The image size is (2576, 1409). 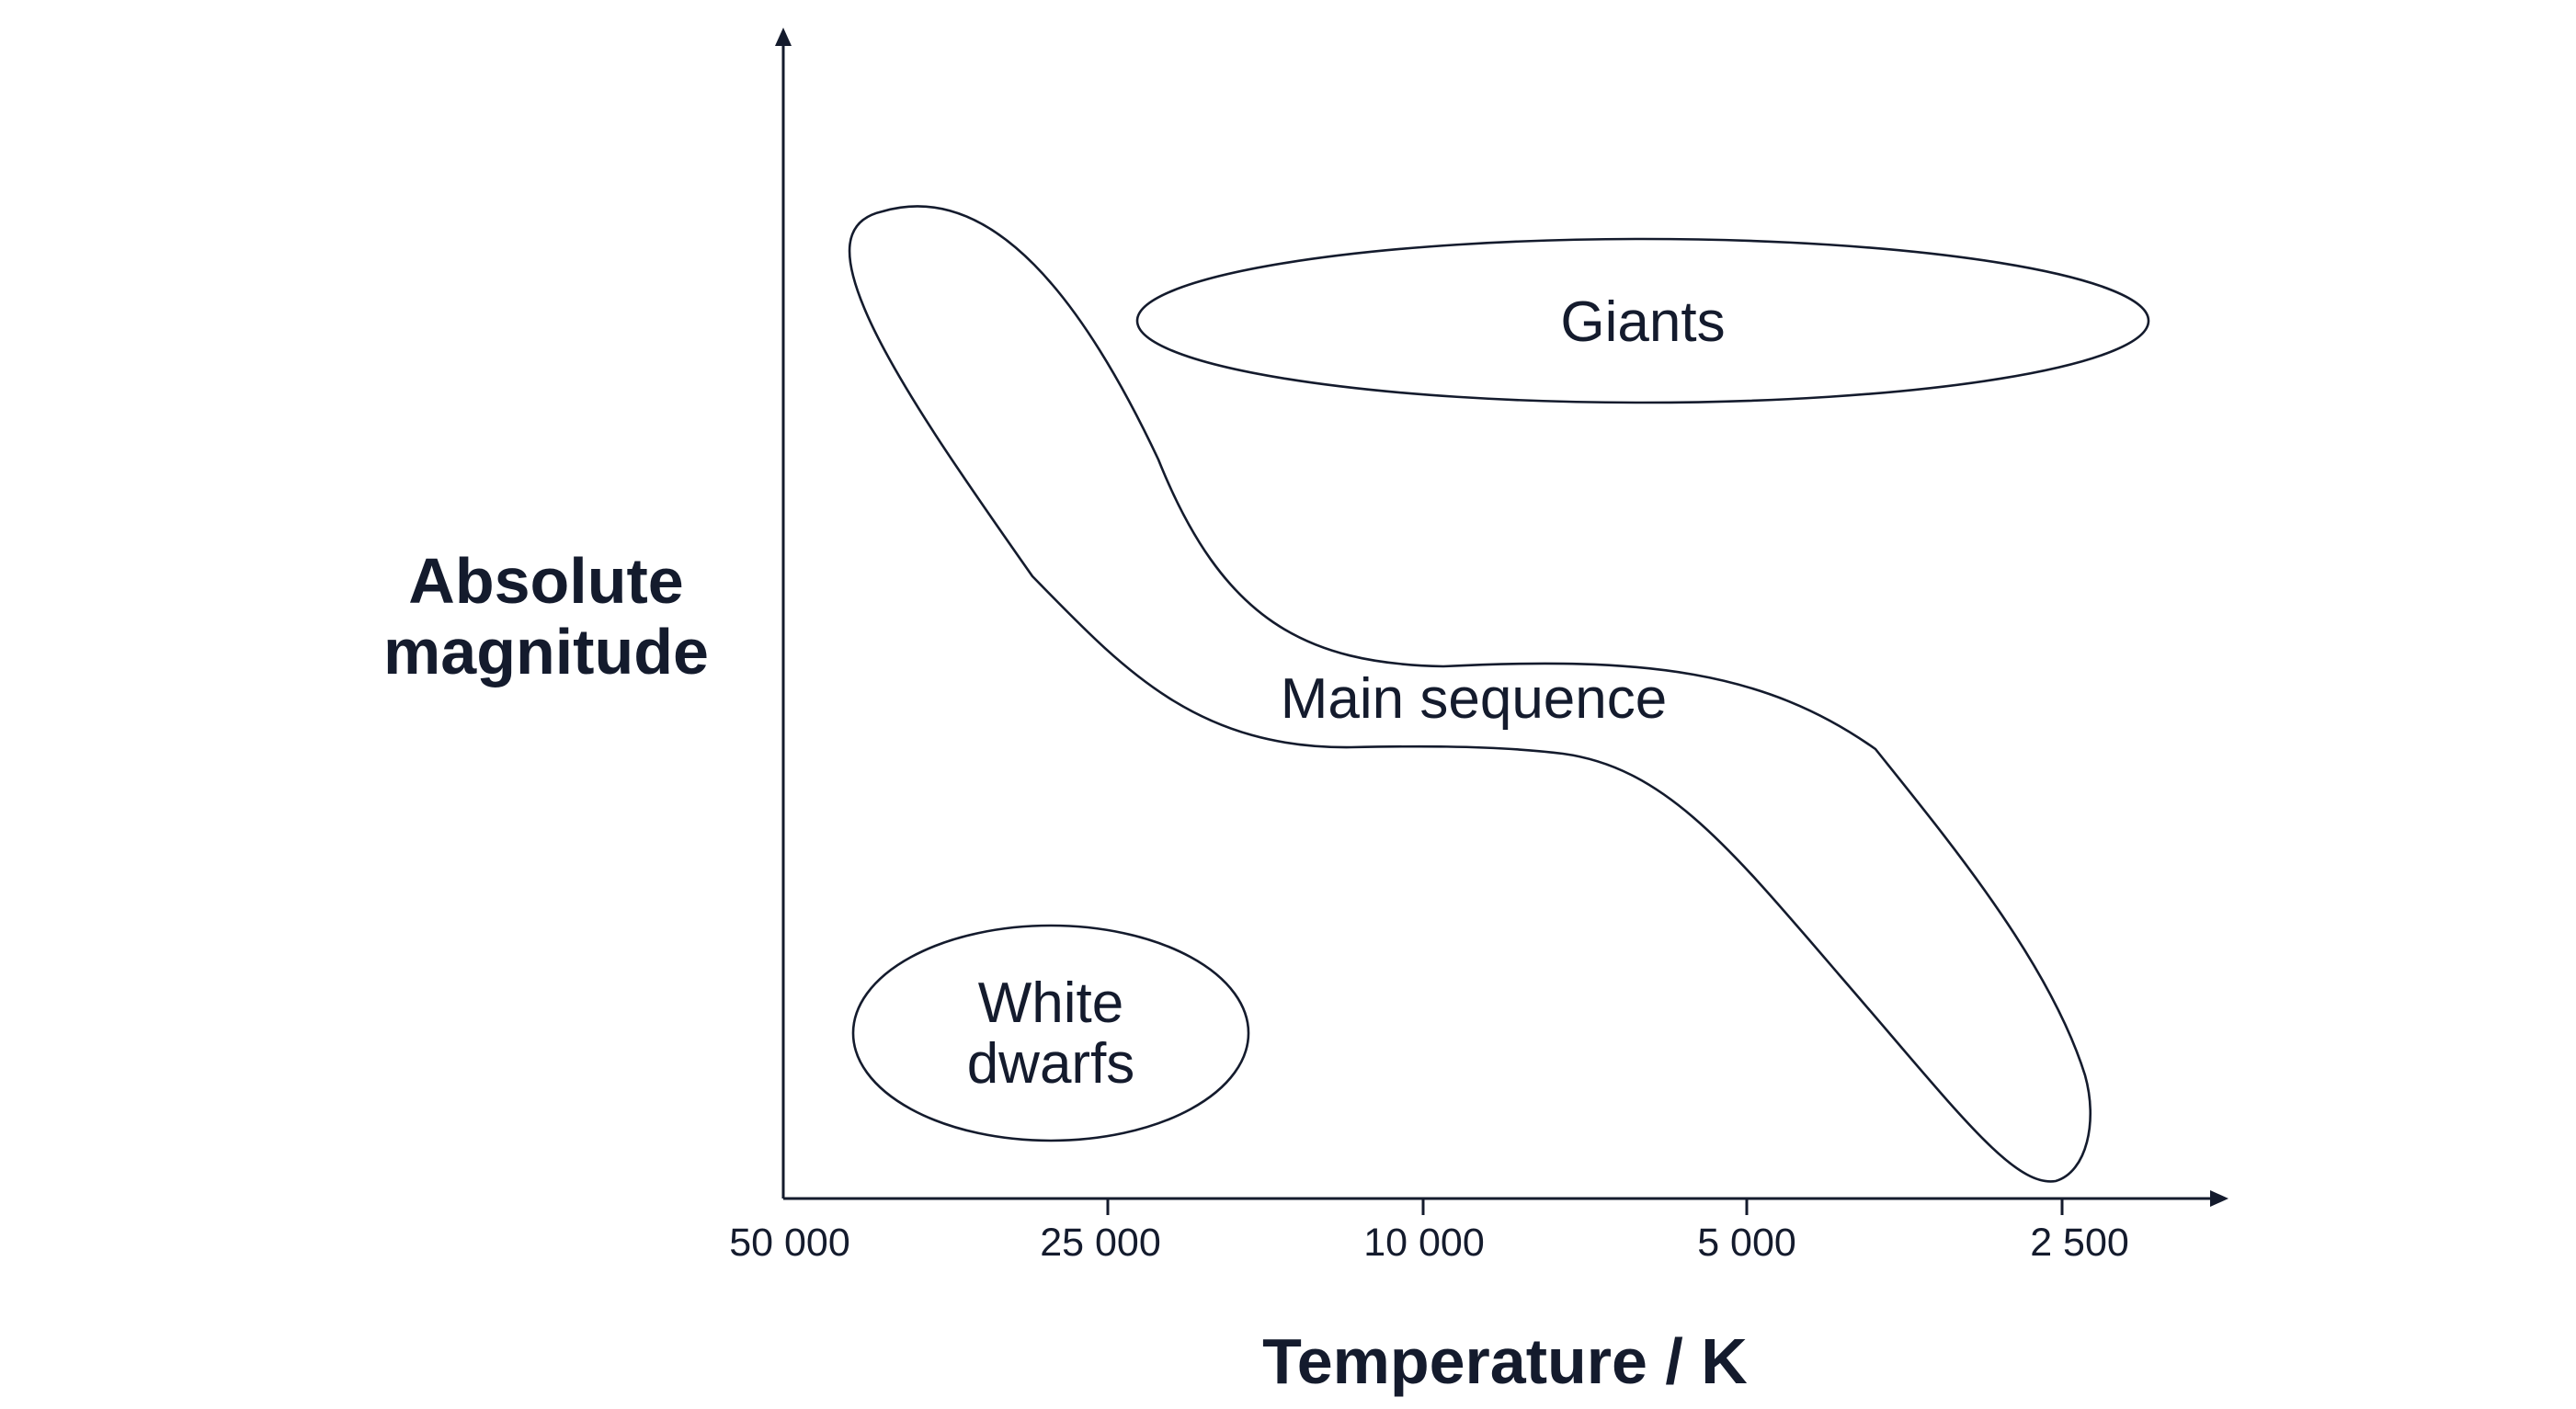 I want to click on x-tick-marks, so click(x=1585, y=1207).